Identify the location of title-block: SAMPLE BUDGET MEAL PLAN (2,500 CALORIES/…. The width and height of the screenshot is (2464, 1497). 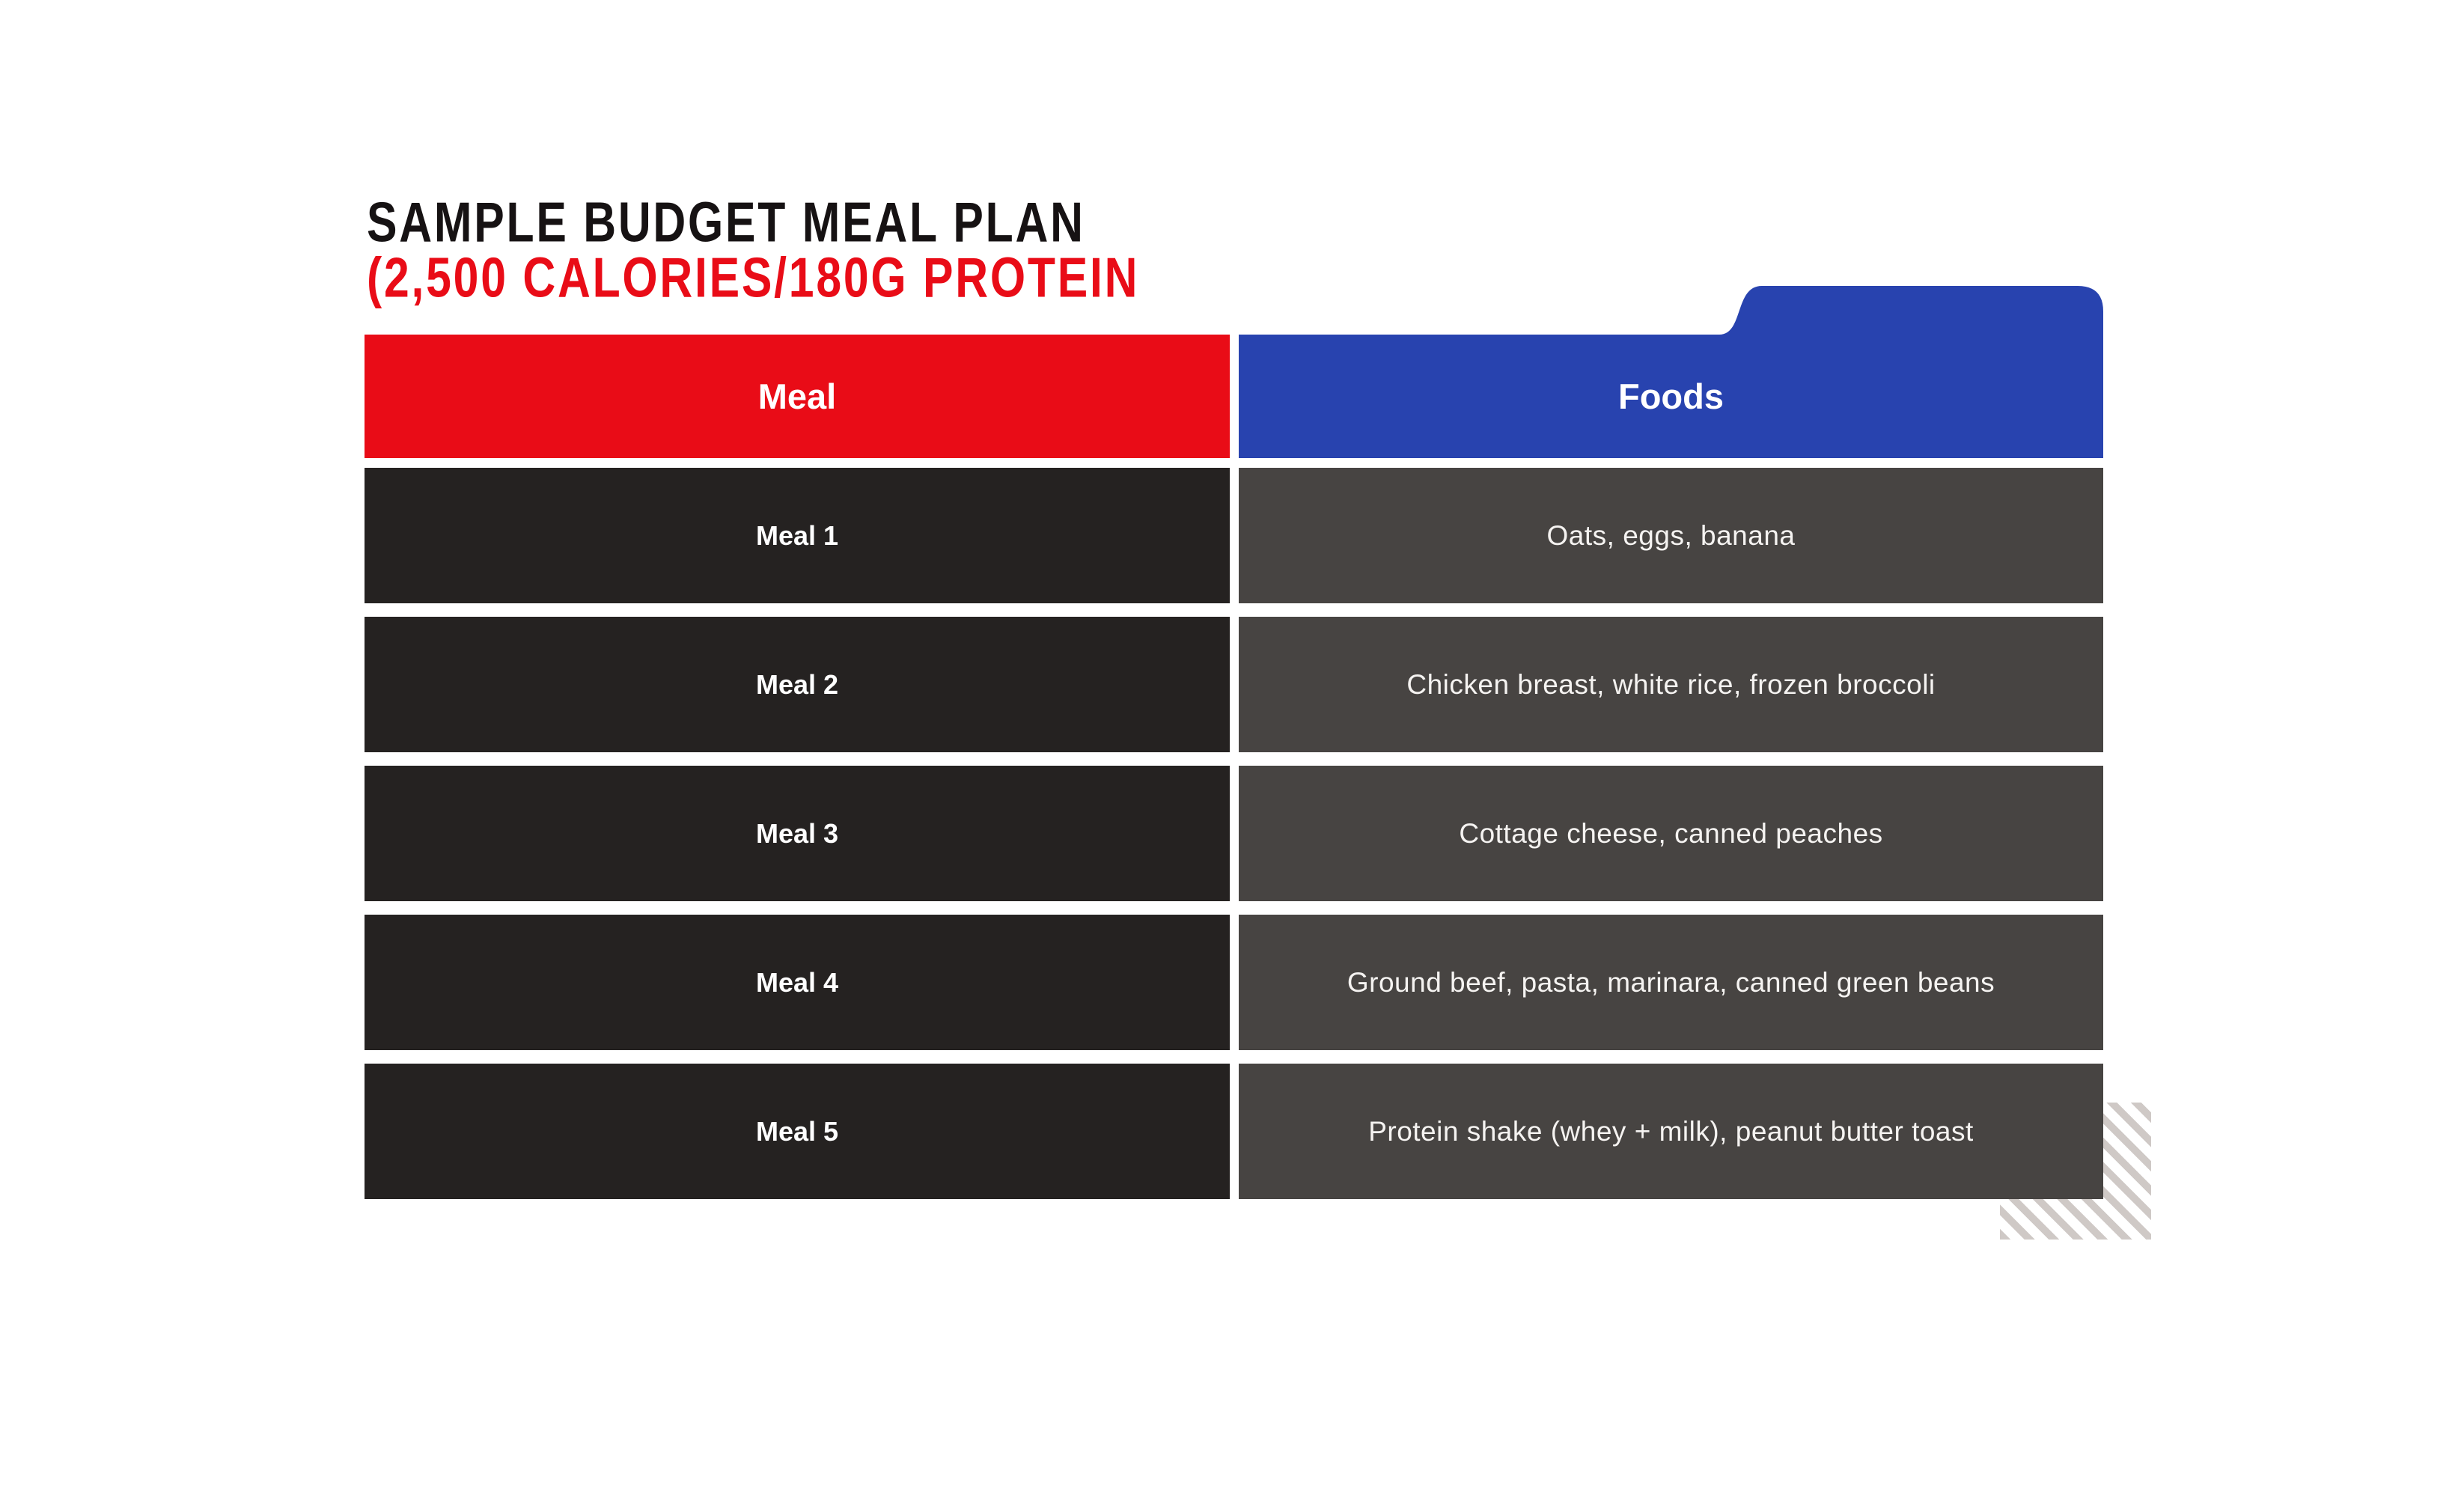
(787, 253).